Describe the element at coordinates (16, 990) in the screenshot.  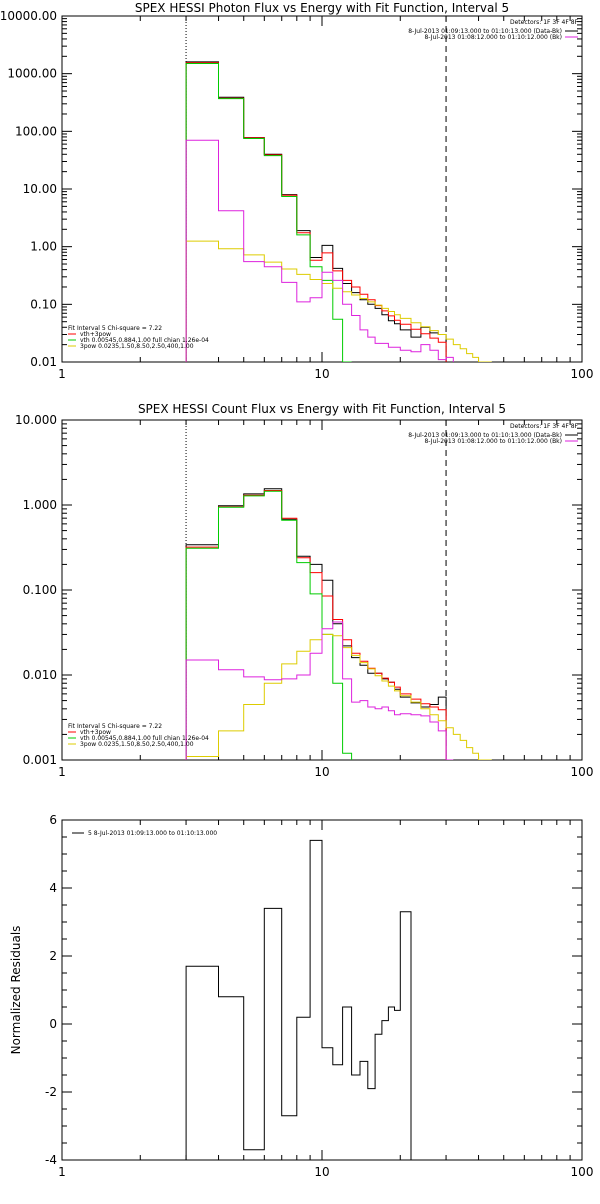
I see `y-axis-label: Normalized Residuals` at that location.